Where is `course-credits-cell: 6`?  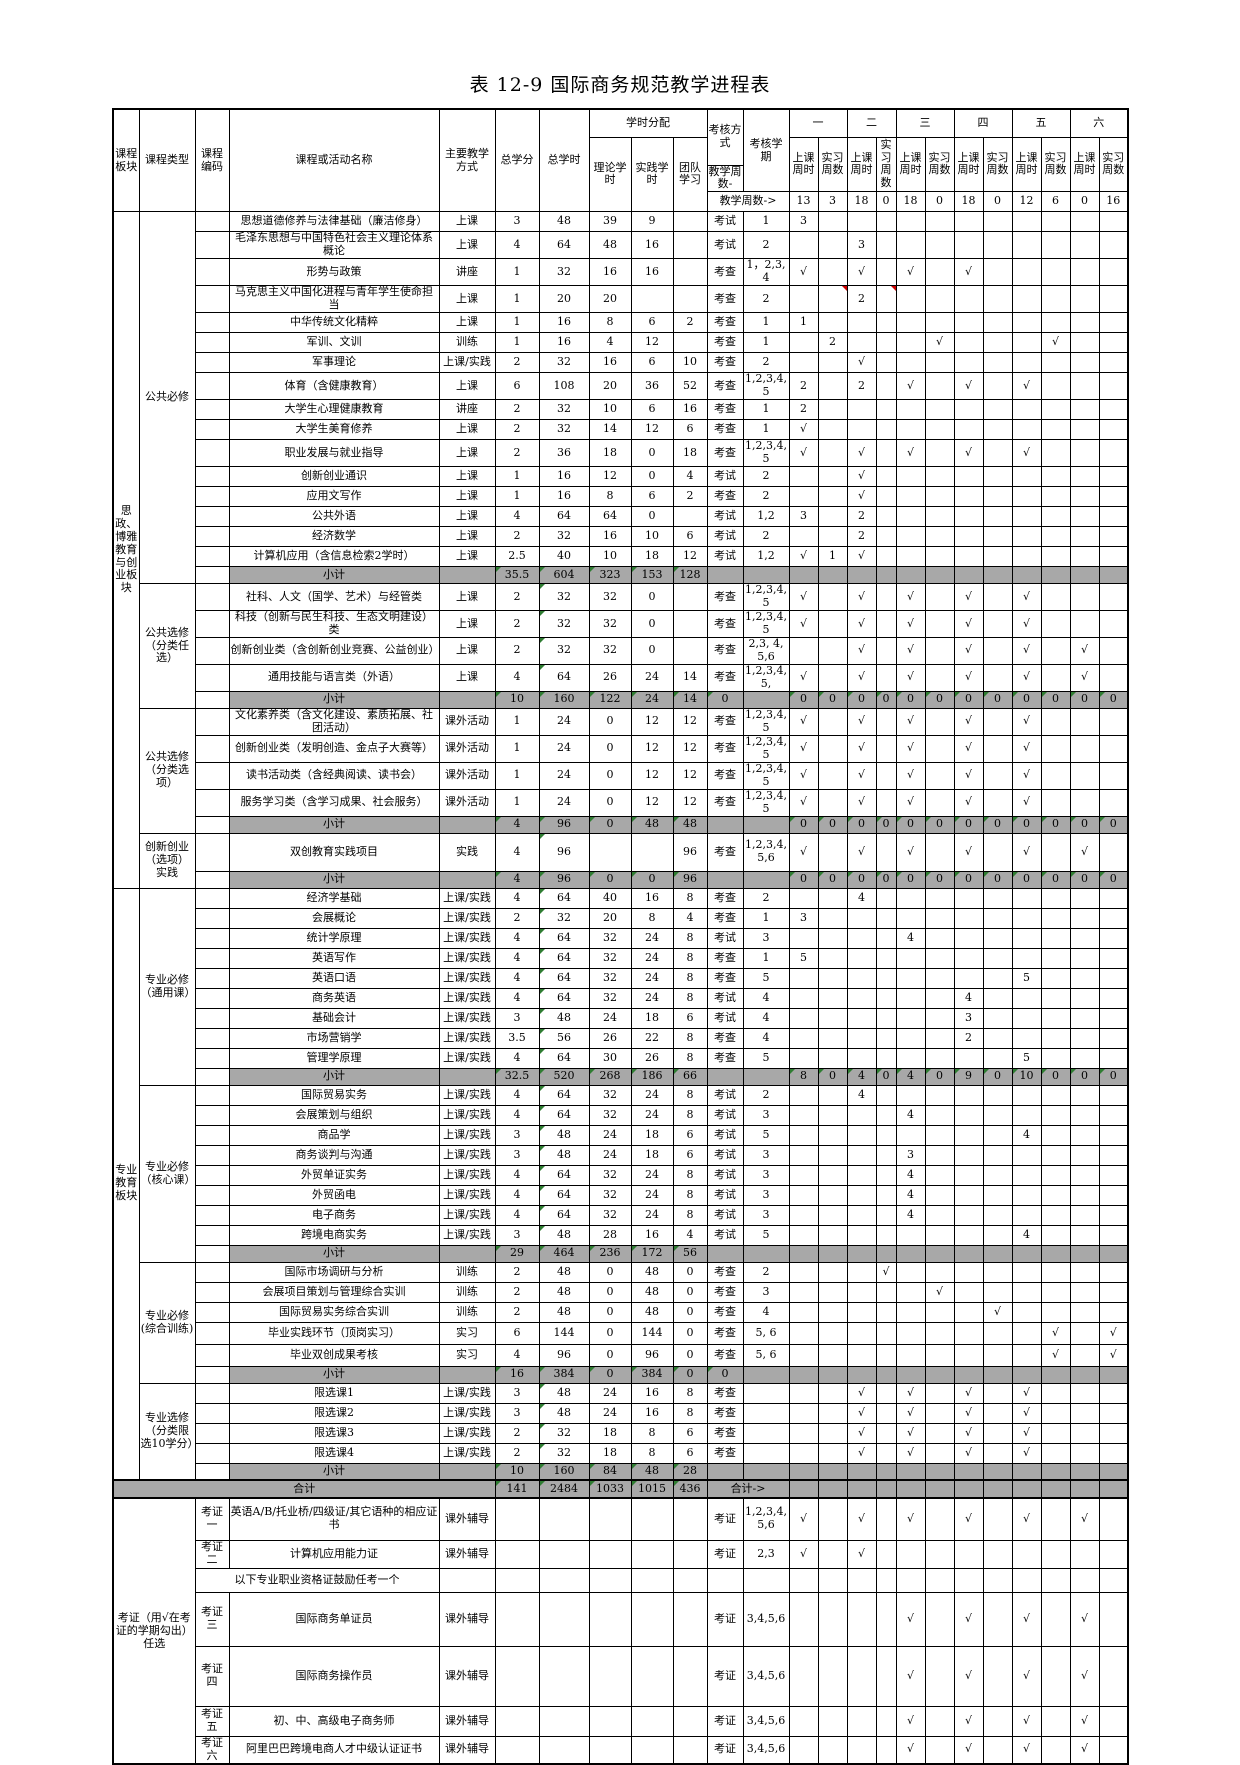 course-credits-cell: 6 is located at coordinates (517, 1333).